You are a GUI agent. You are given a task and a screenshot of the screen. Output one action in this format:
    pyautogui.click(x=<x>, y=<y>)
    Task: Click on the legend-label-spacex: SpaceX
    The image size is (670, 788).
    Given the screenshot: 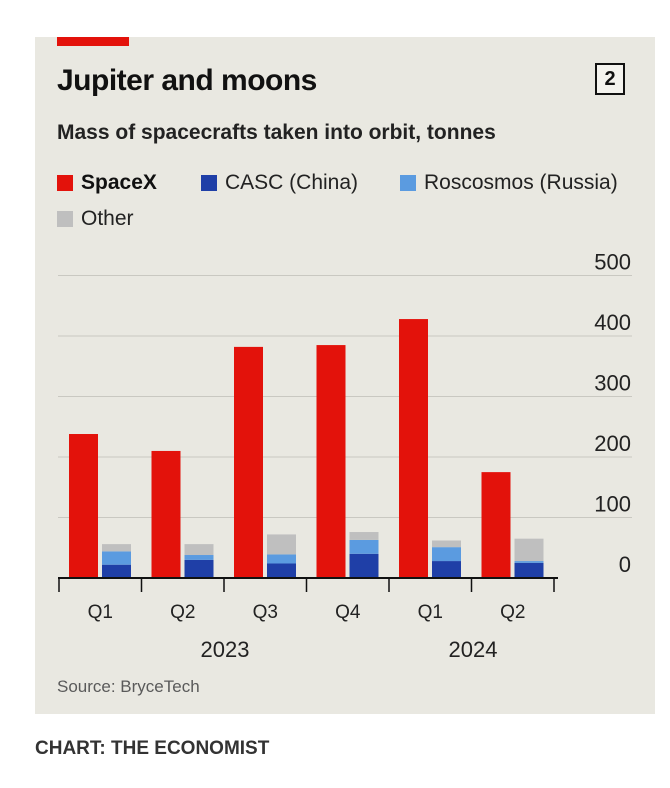 What is the action you would take?
    pyautogui.click(x=119, y=182)
    